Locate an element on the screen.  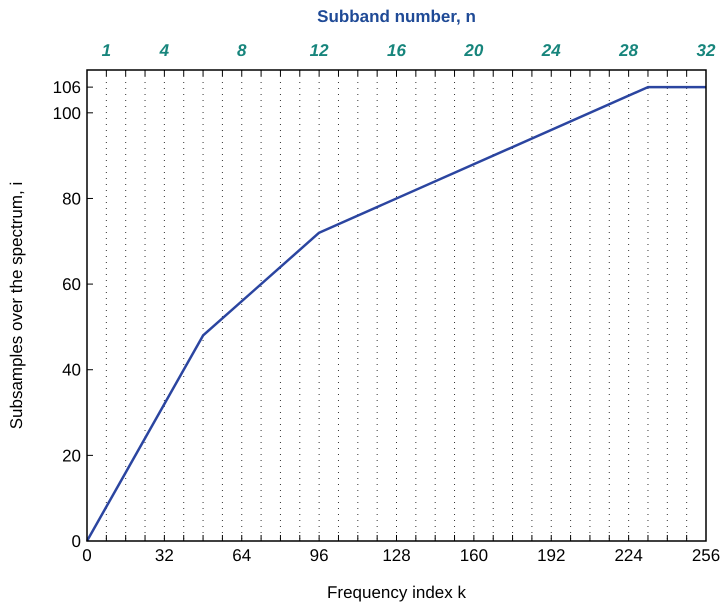
y-tick-label: 106 is located at coordinates (66, 88).